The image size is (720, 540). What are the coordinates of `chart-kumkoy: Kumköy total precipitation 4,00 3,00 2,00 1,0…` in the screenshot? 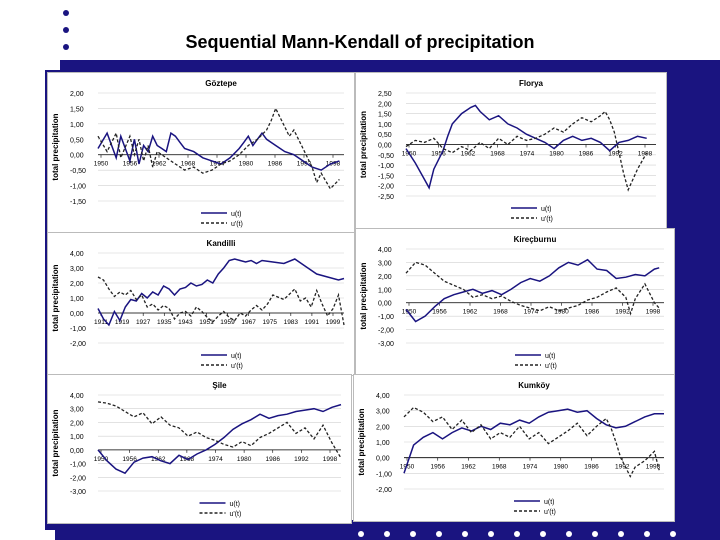 It's located at (510, 448).